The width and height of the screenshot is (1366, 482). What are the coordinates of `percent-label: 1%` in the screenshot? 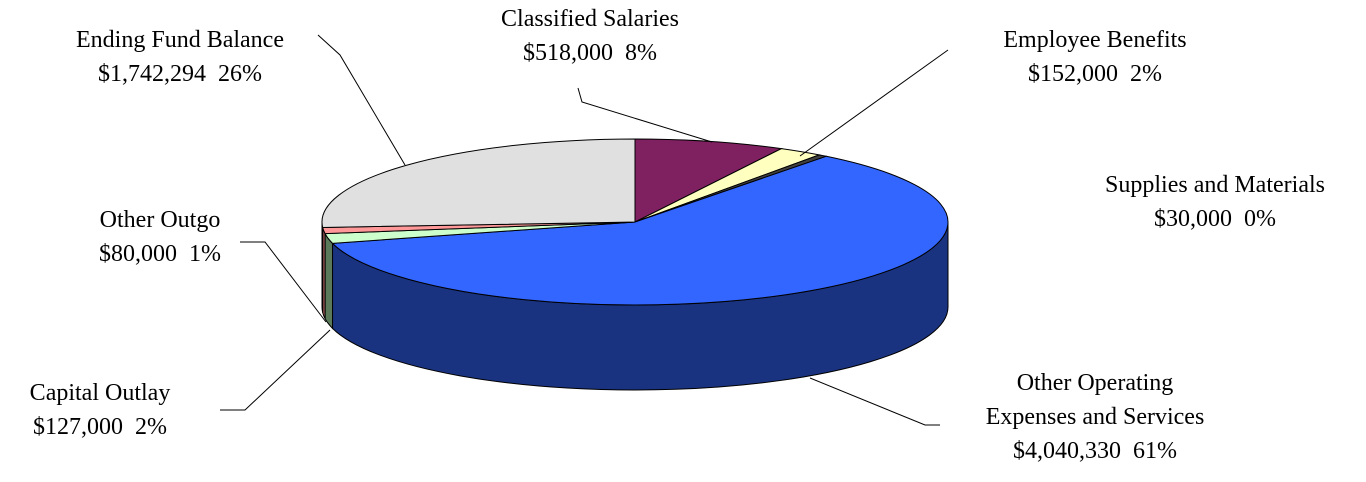 It's located at (205, 254).